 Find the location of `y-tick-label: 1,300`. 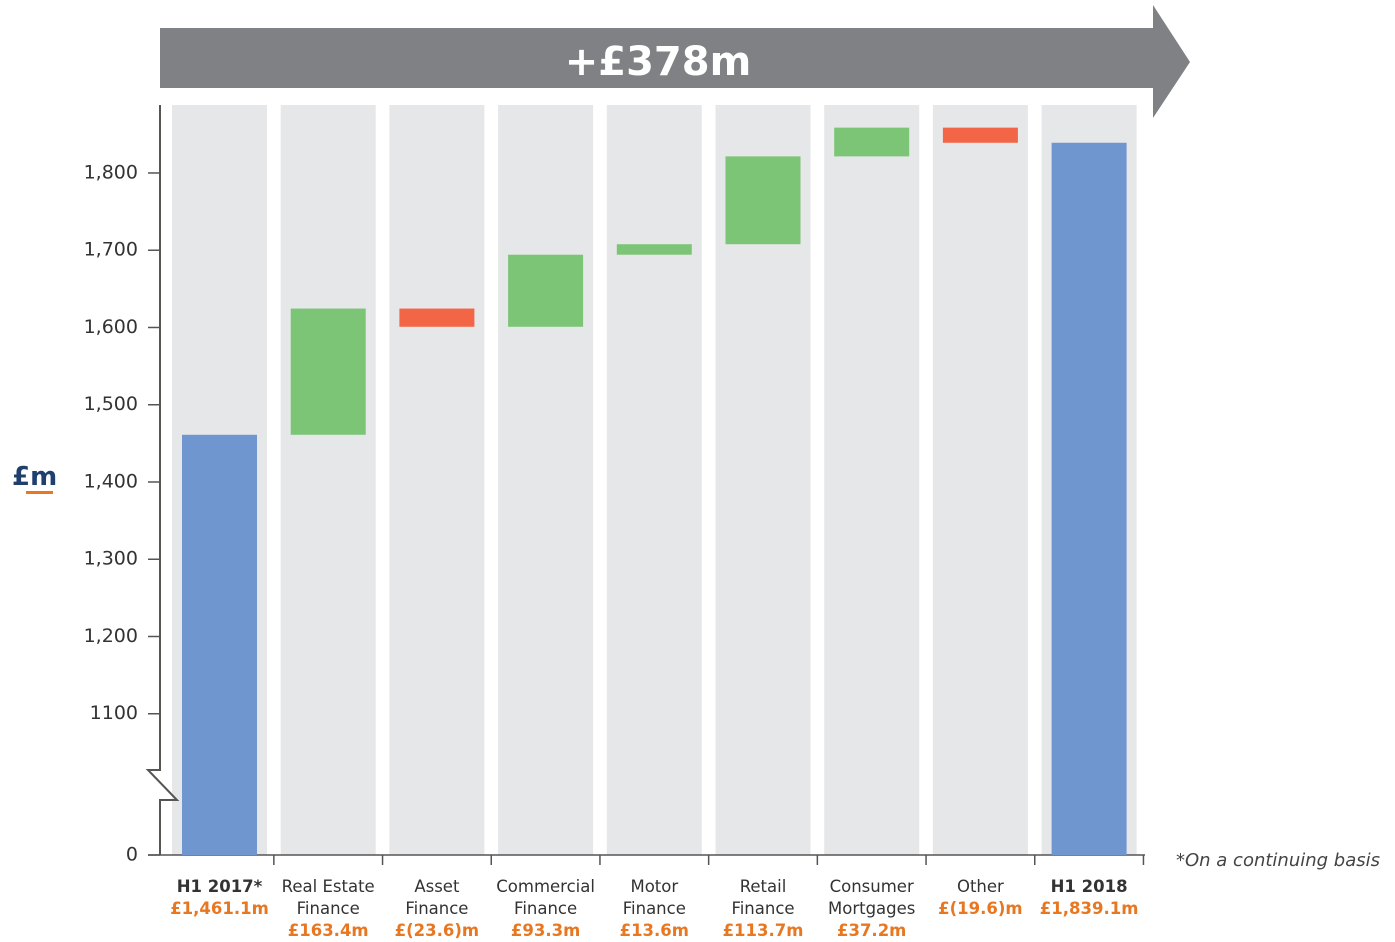

y-tick-label: 1,300 is located at coordinates (111, 559).